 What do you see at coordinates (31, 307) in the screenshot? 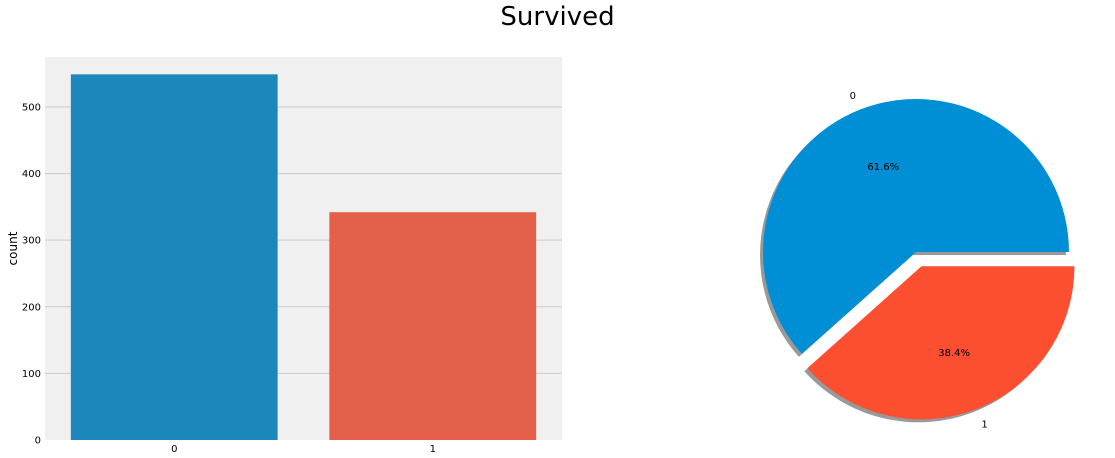
I see `y-tick-label: 200` at bounding box center [31, 307].